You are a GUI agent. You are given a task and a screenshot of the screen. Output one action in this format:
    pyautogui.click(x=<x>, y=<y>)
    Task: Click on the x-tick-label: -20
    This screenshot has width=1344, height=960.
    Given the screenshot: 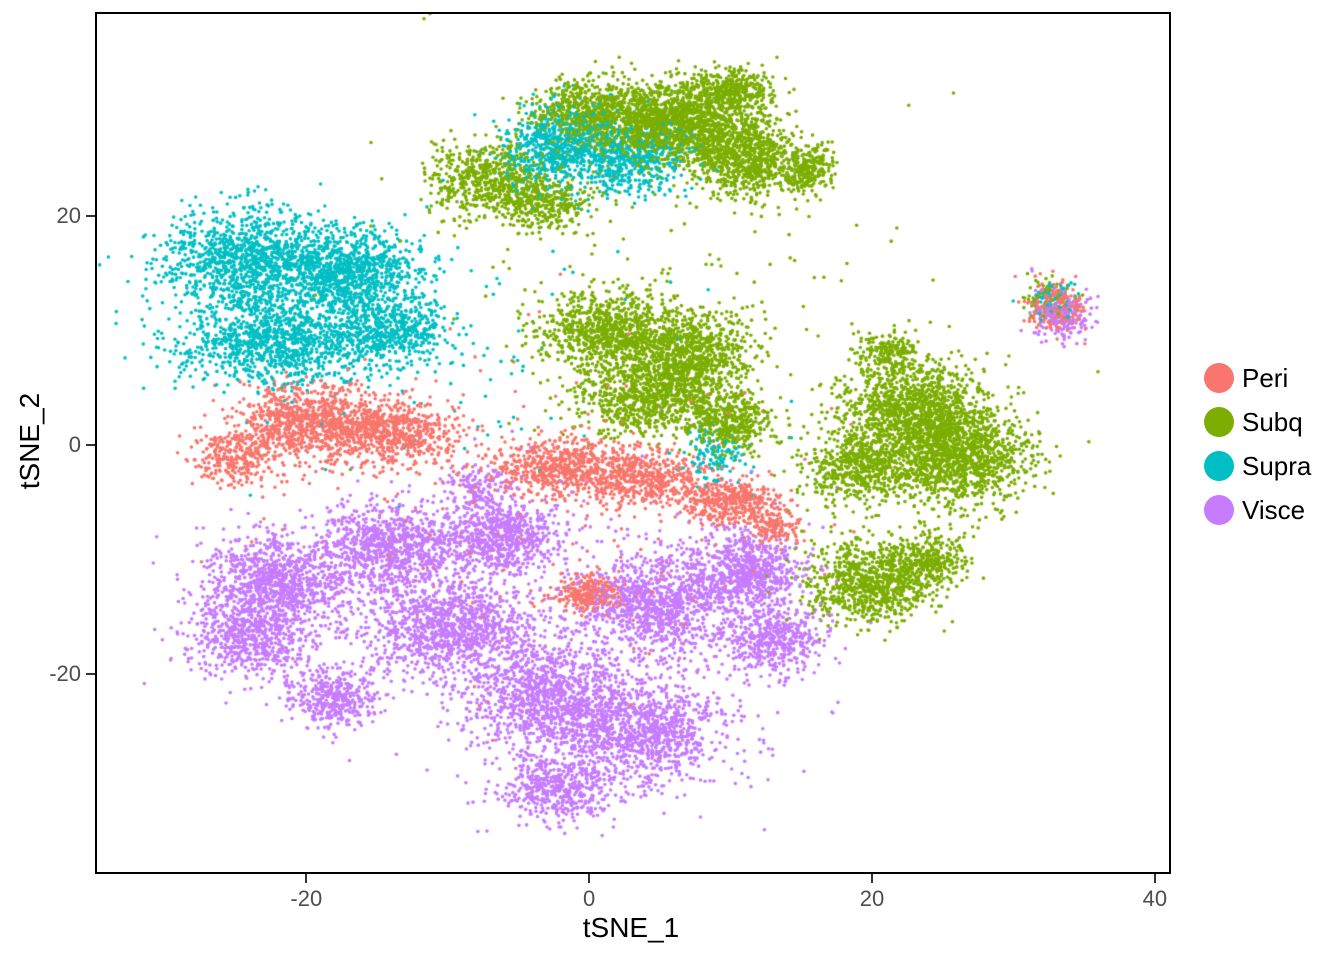 What is the action you would take?
    pyautogui.click(x=306, y=898)
    